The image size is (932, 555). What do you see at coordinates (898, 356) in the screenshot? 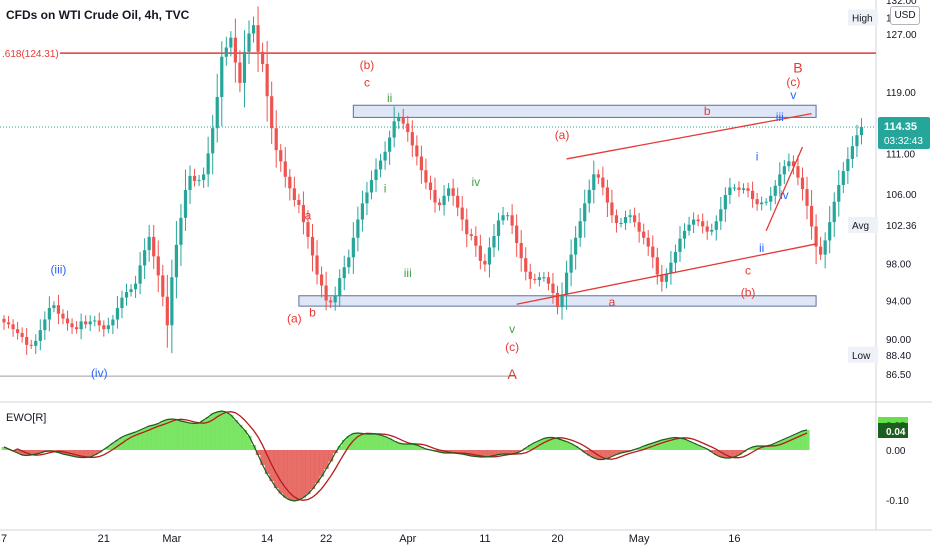
I see `low-value: 88.40` at bounding box center [898, 356].